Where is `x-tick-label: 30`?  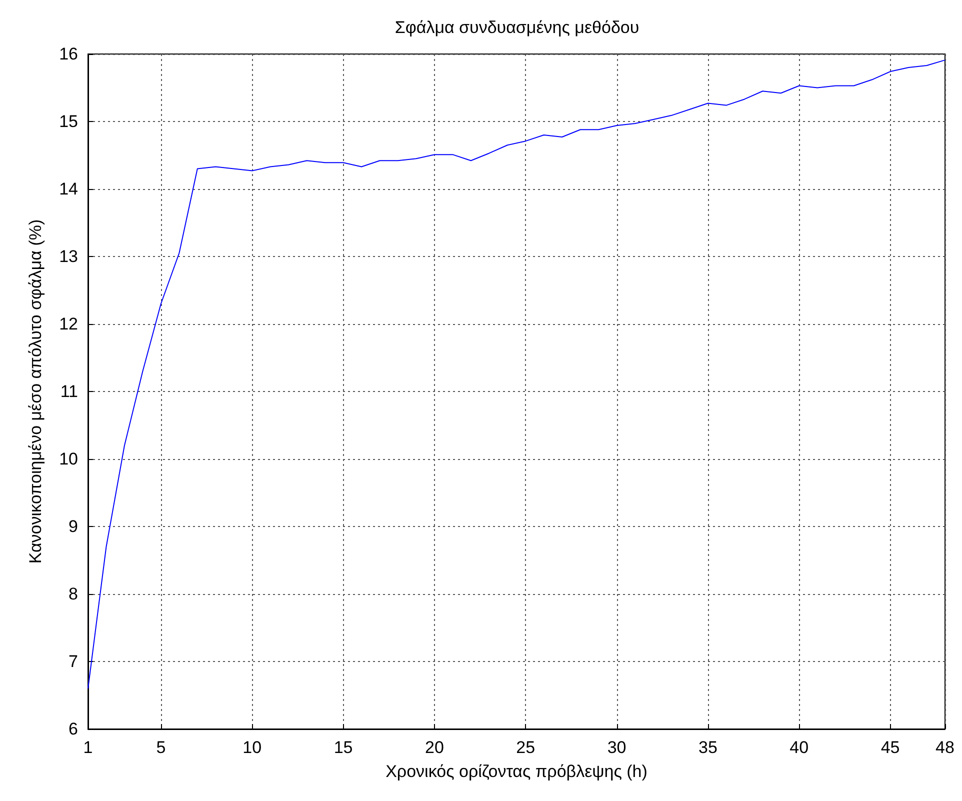 x-tick-label: 30 is located at coordinates (616, 747).